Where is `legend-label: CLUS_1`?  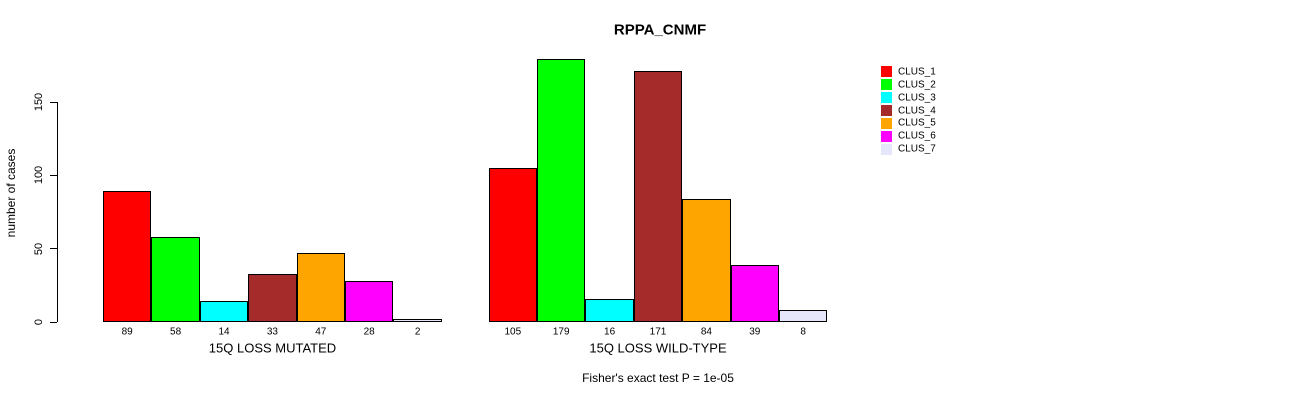 legend-label: CLUS_1 is located at coordinates (917, 72).